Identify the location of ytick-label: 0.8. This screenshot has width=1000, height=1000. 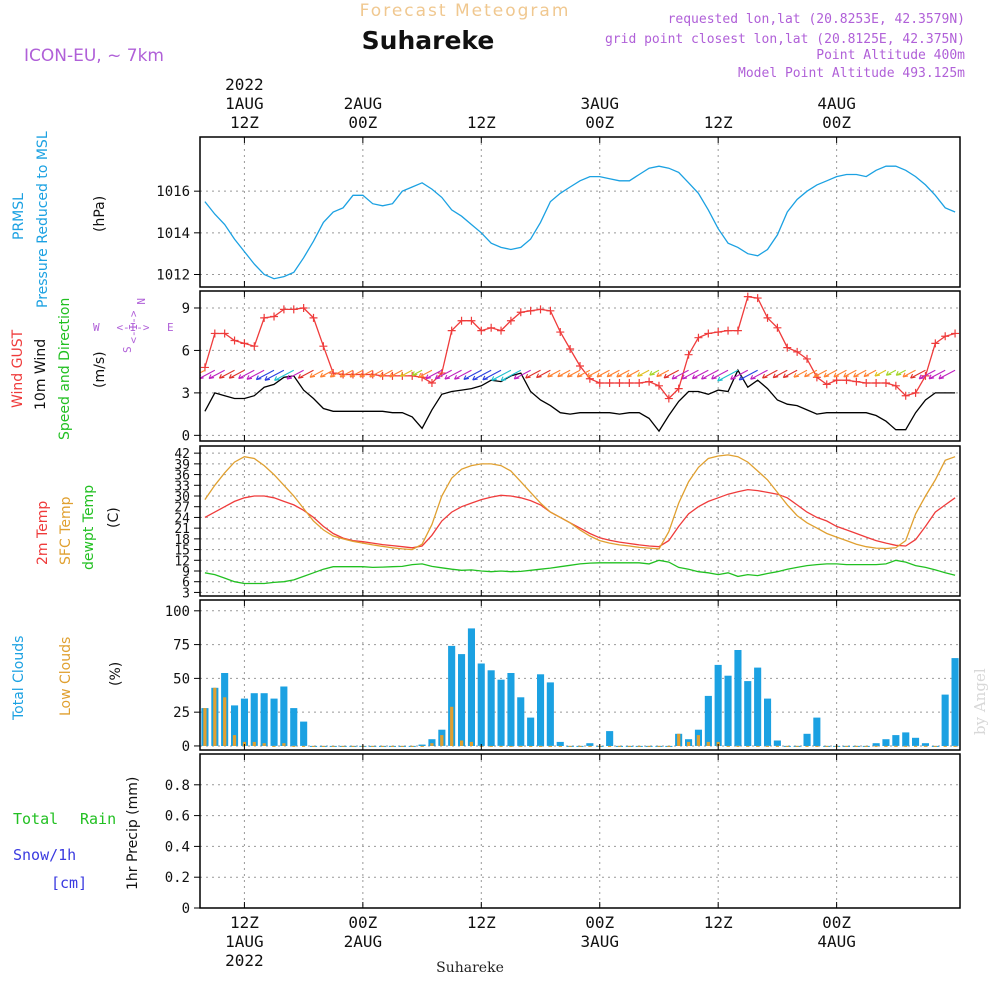
(177, 786).